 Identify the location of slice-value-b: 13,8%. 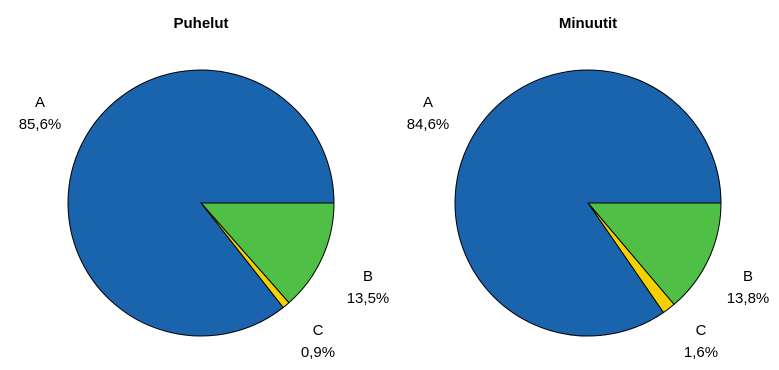
(748, 298).